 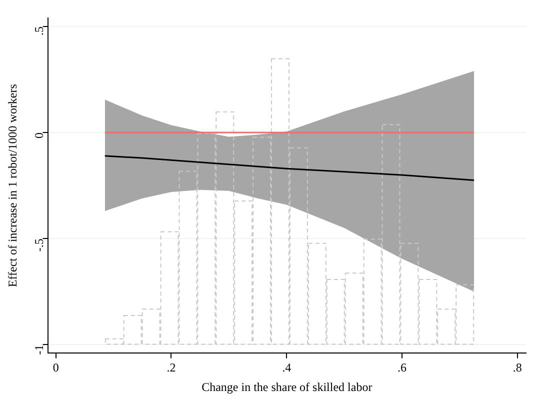 I want to click on x-axis-title: Change in the share of skilled labor, so click(x=287, y=387).